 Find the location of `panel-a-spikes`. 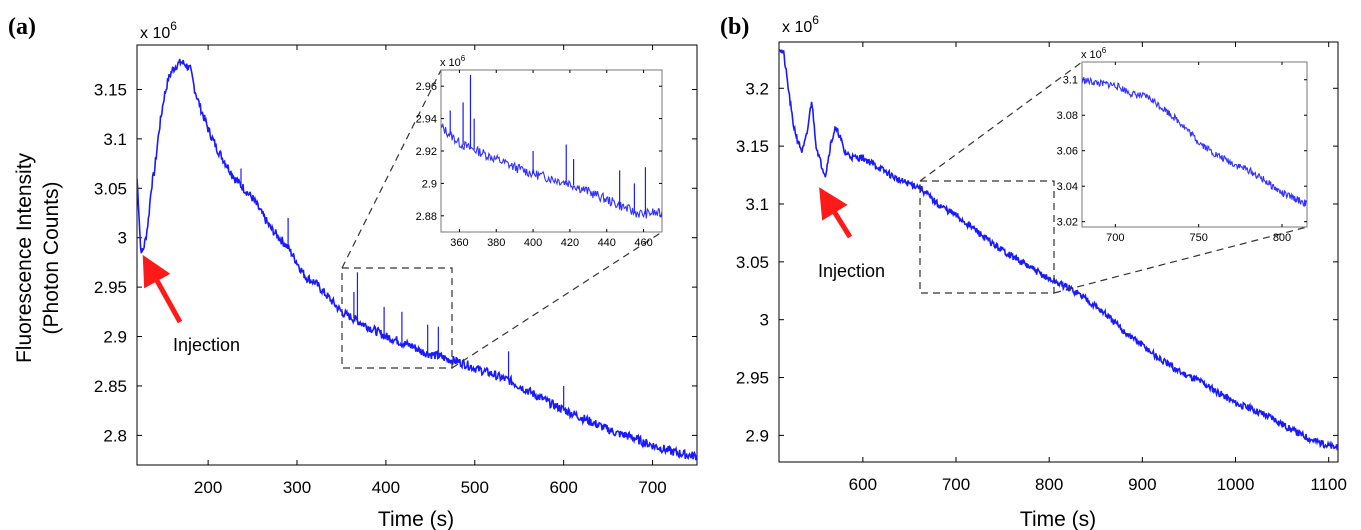

panel-a-spikes is located at coordinates (402, 289).